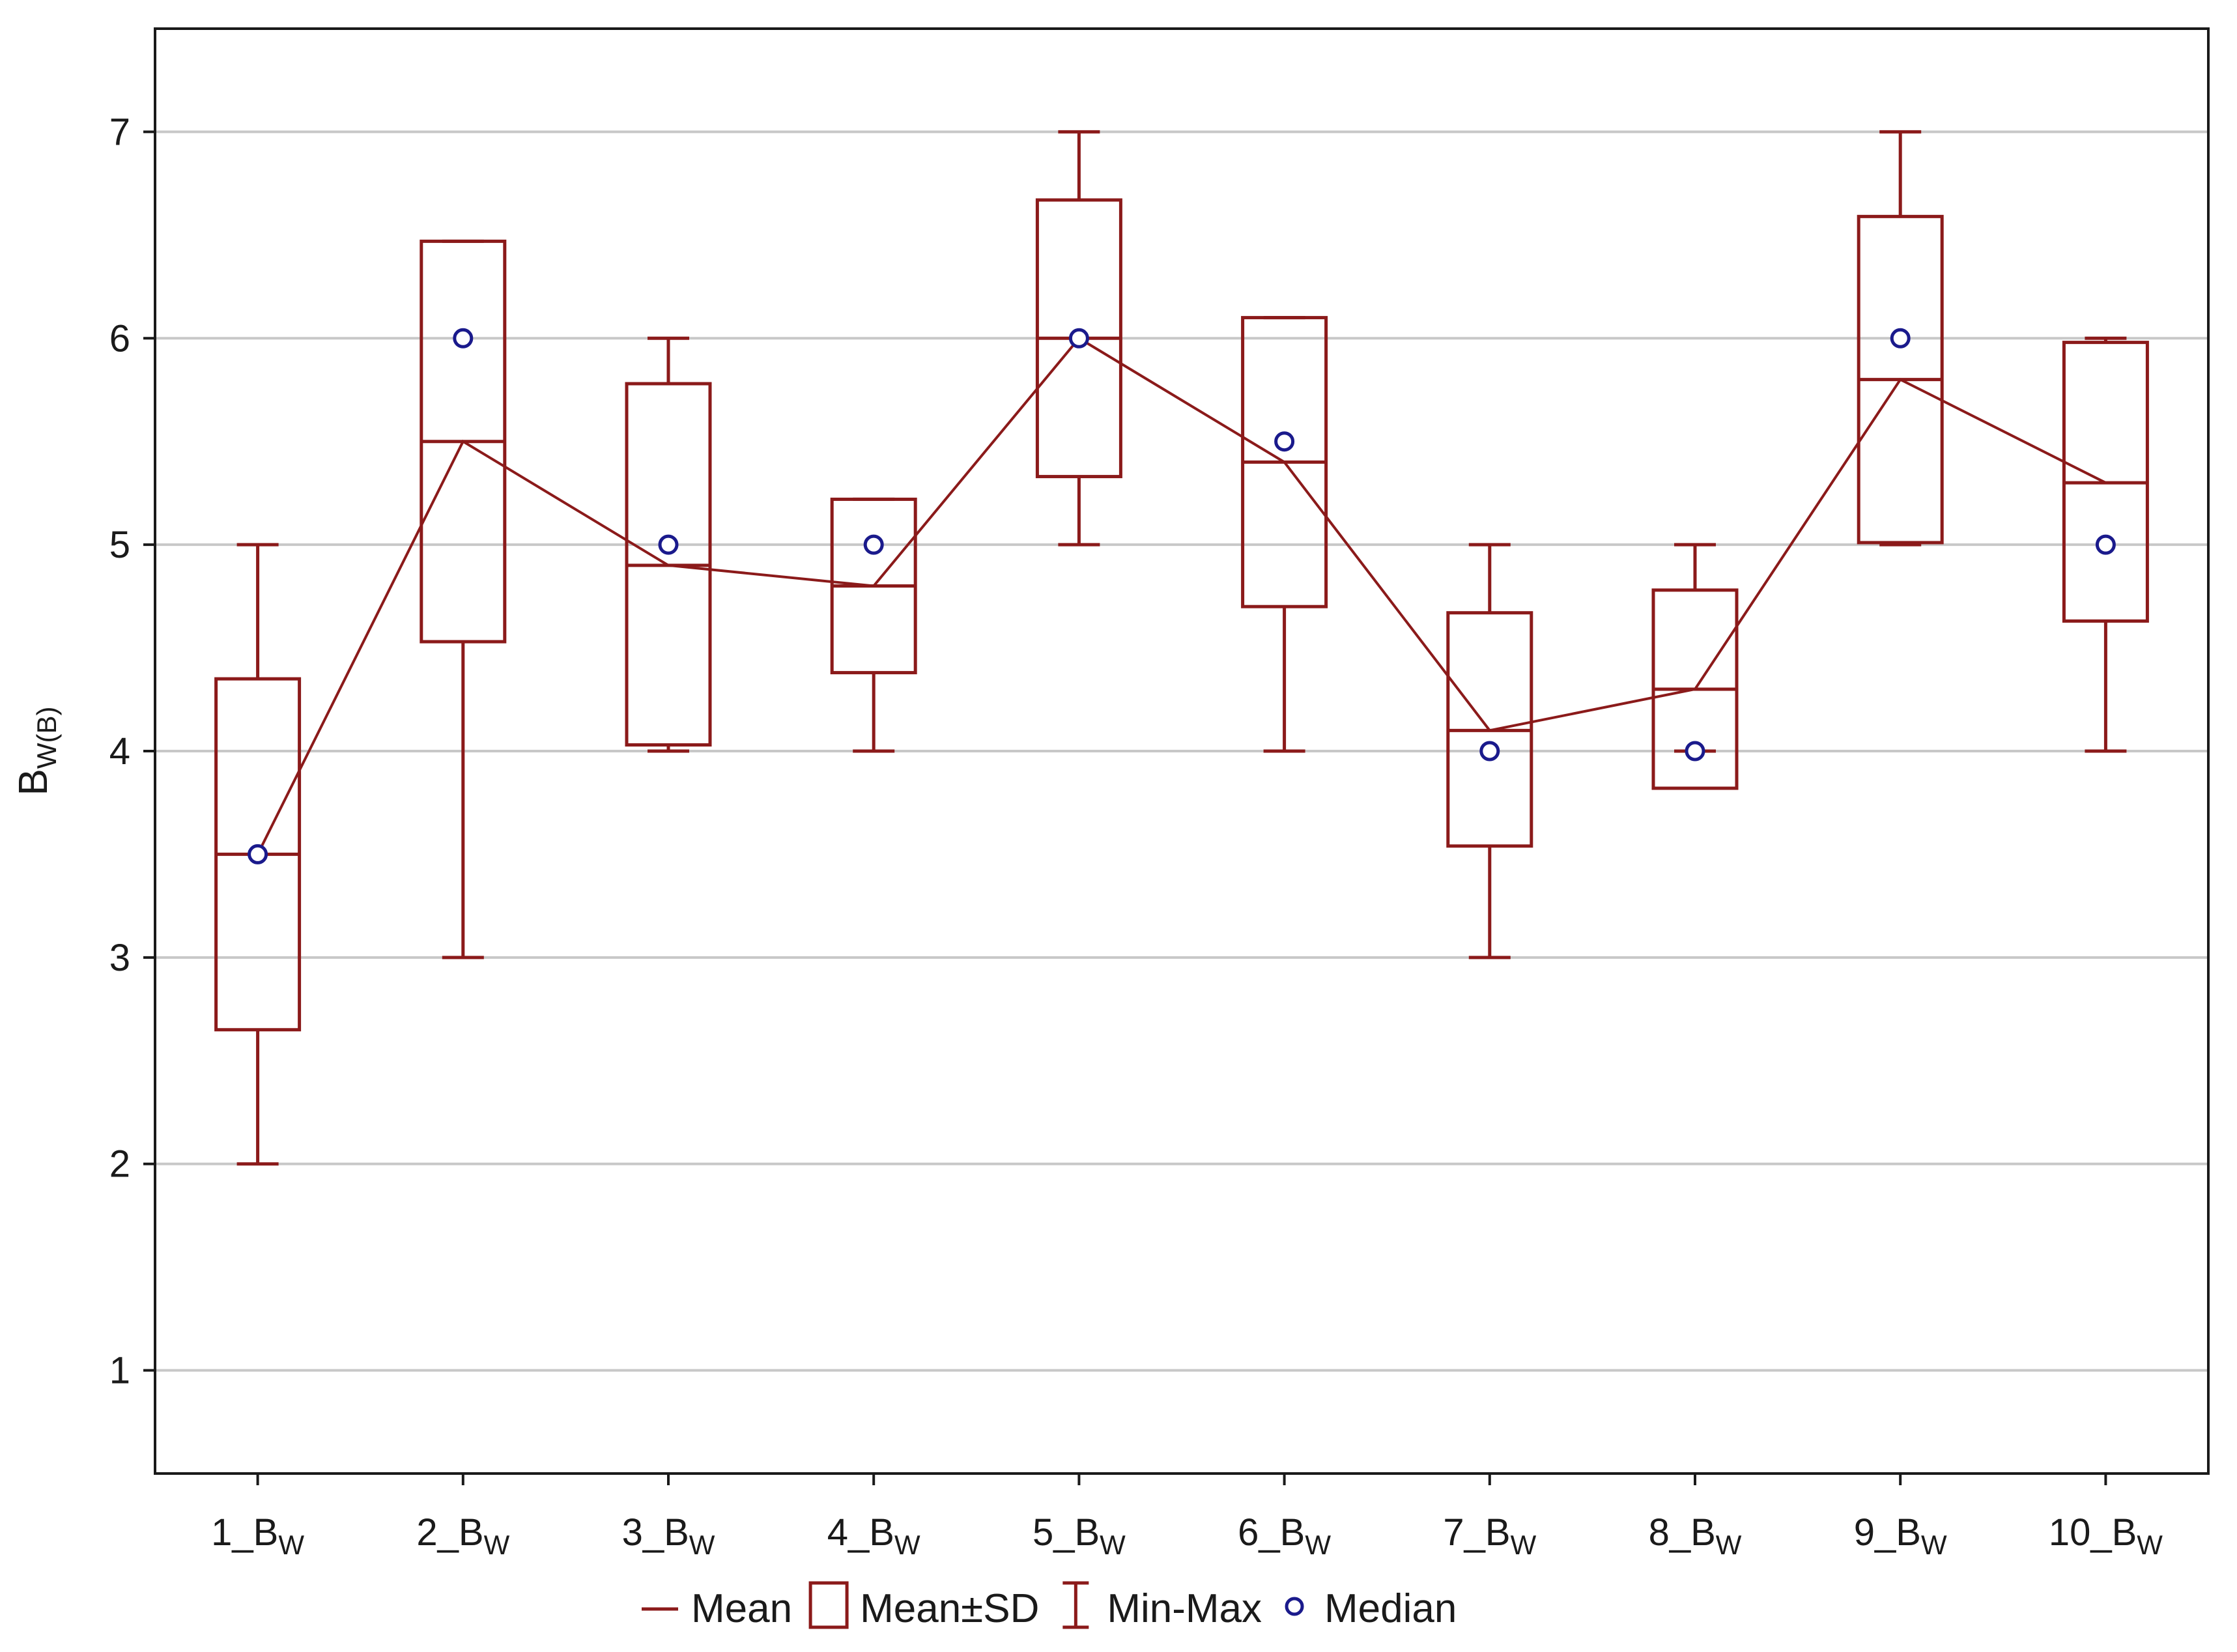 The height and width of the screenshot is (1652, 2237). I want to click on x-tick-label-3: 3_BW, so click(669, 1535).